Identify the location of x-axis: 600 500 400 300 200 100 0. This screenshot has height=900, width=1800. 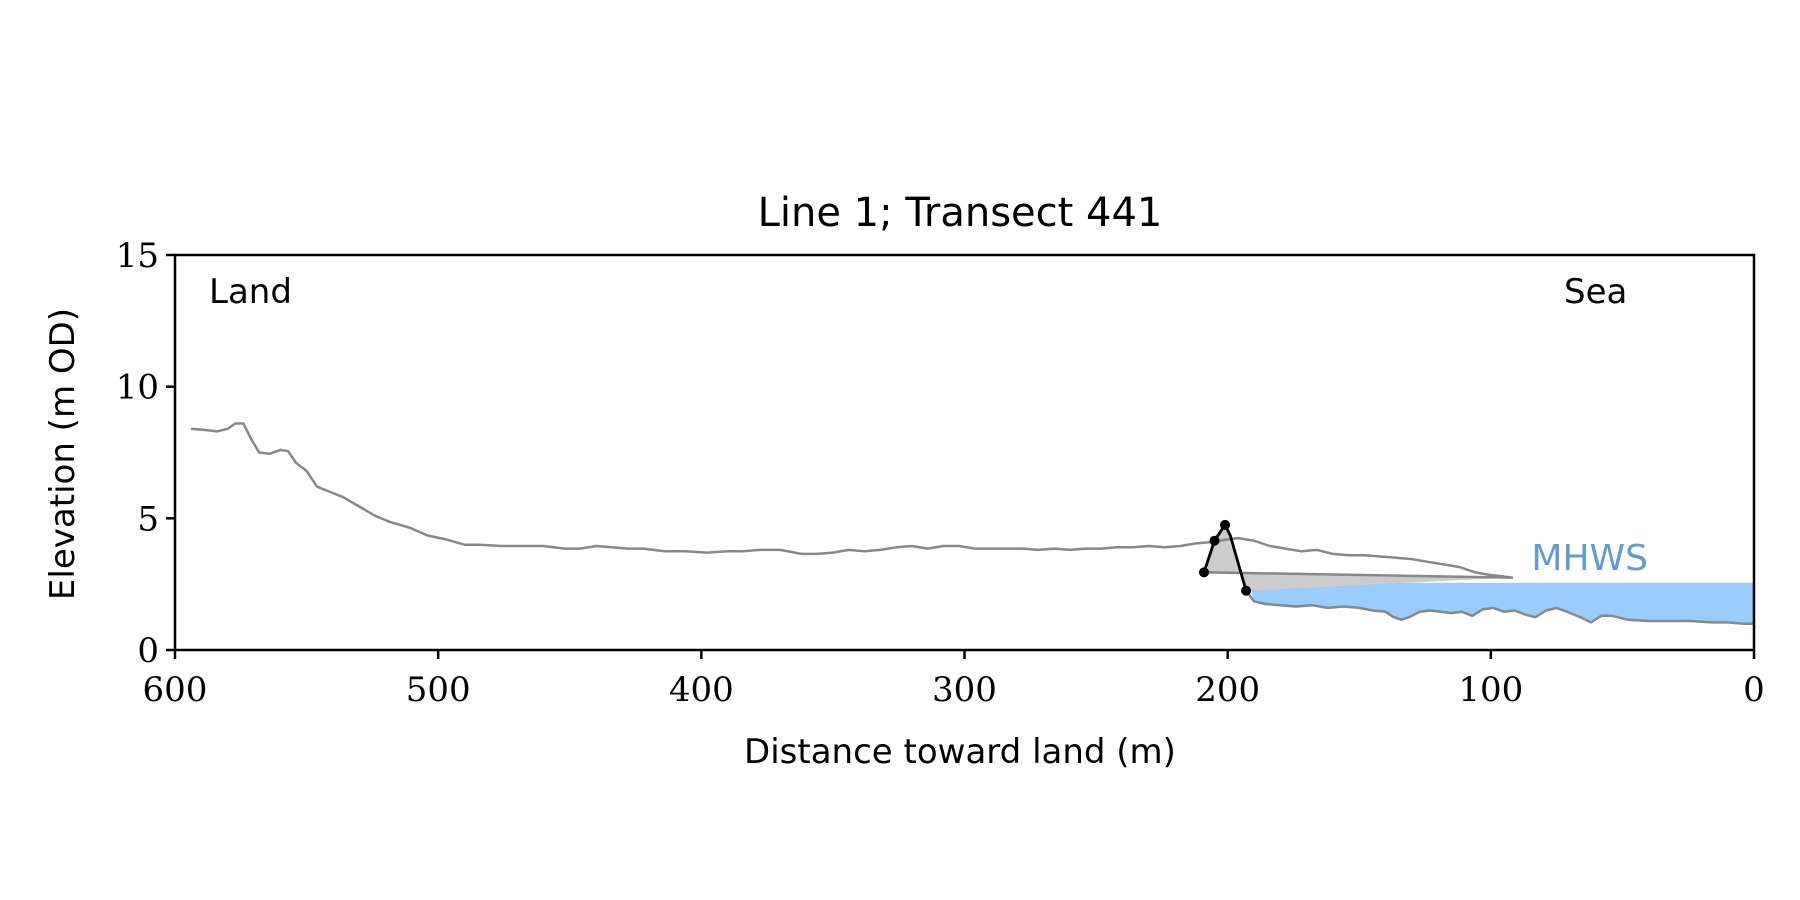
(954, 680).